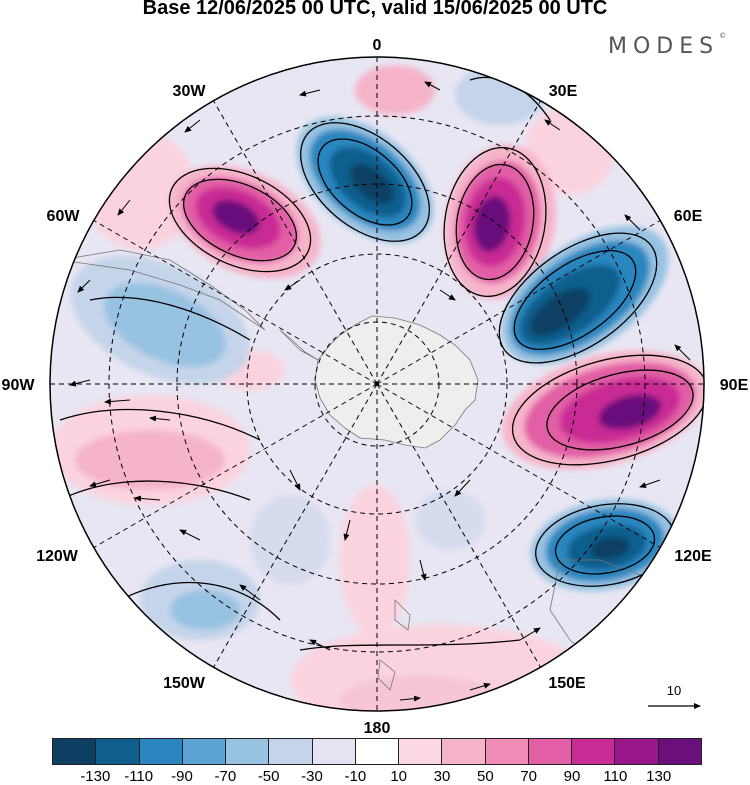 The height and width of the screenshot is (785, 750). Describe the element at coordinates (19, 385) in the screenshot. I see `lon-label-90w: 90W` at that location.